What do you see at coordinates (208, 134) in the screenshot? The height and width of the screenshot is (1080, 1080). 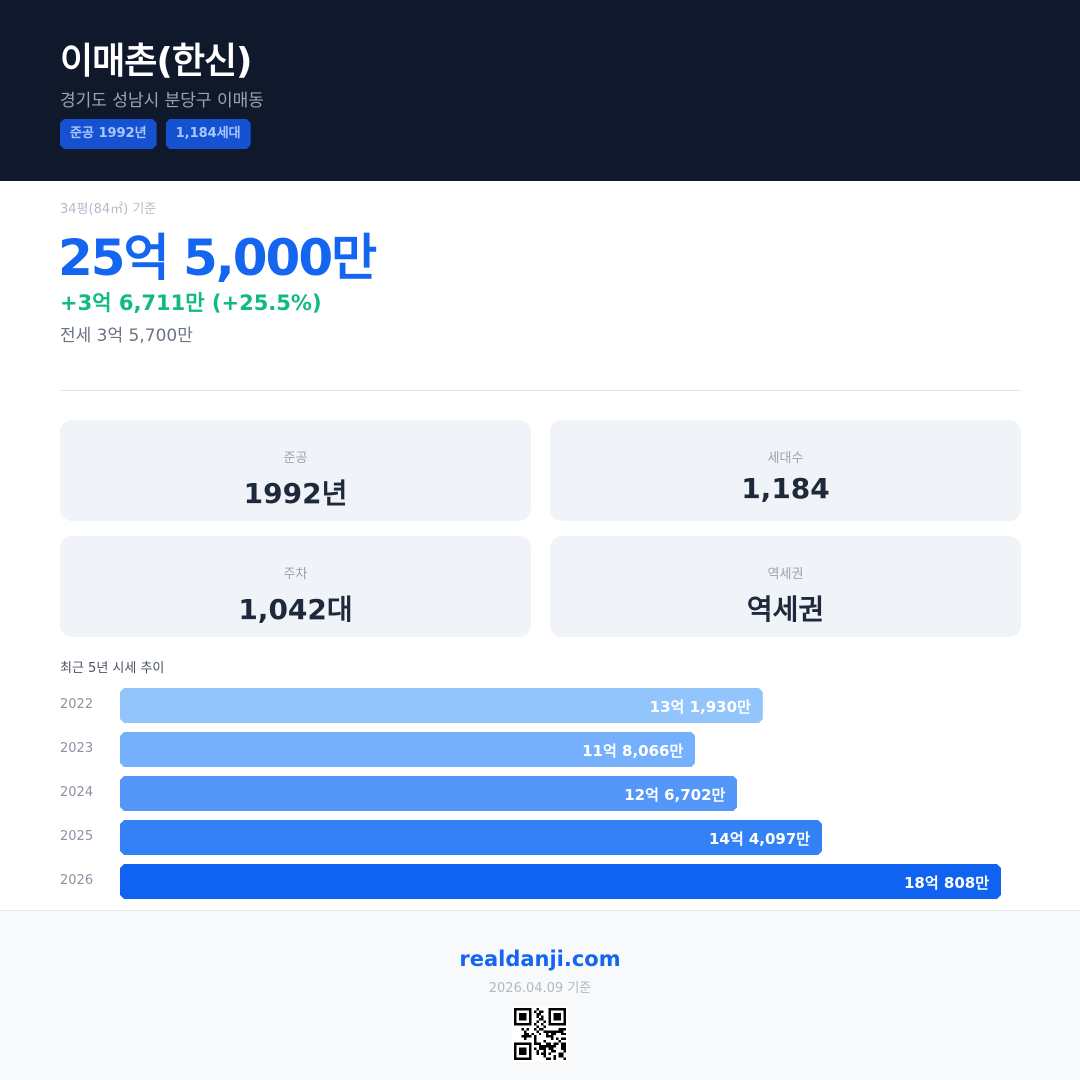 I see `badge-households: 1,184세대` at bounding box center [208, 134].